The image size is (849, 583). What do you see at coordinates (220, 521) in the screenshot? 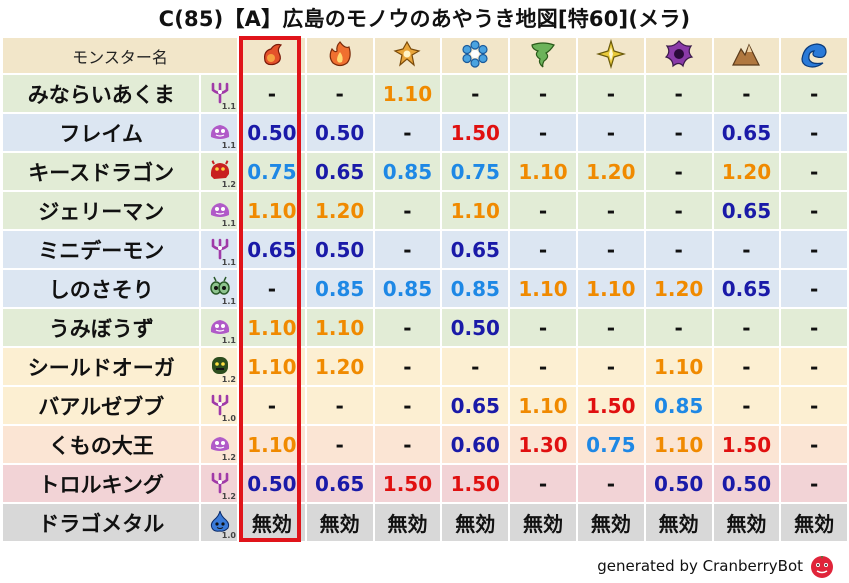
I see `metal-slime-icon` at bounding box center [220, 521].